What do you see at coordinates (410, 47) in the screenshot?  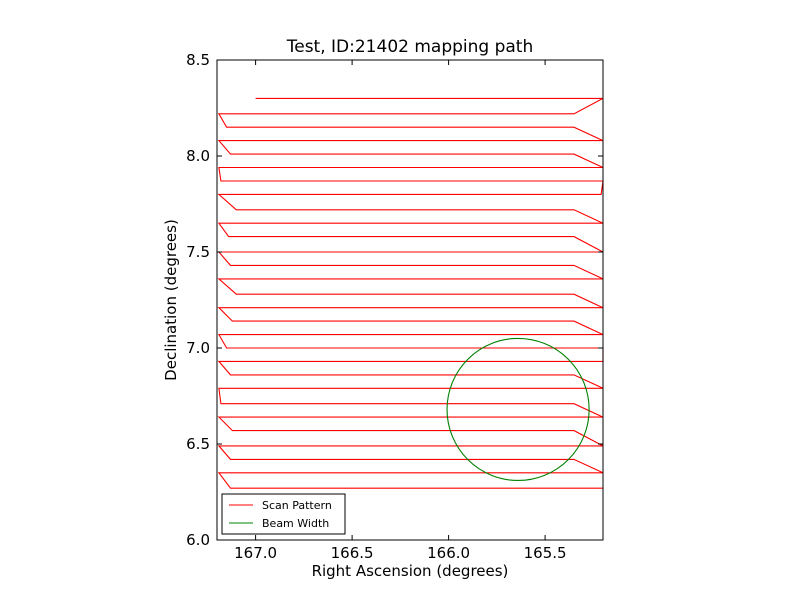 I see `chart-title: Test, ID:21402 mapping path` at bounding box center [410, 47].